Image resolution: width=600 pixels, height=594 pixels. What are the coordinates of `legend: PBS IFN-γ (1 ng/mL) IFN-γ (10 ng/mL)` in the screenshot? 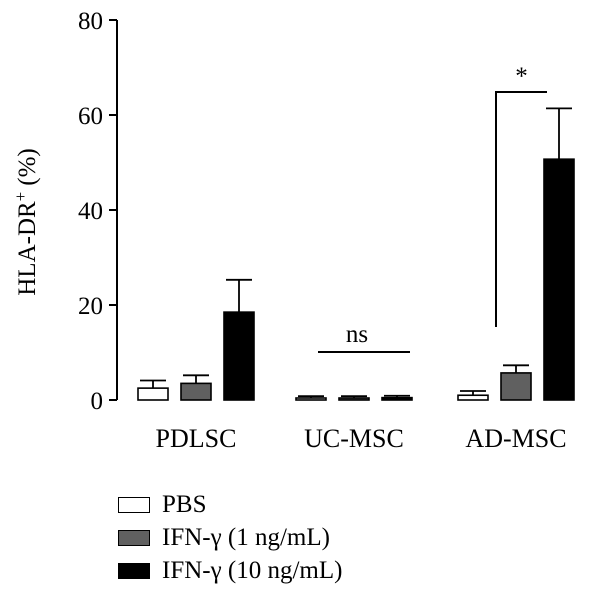 It's located at (230, 537).